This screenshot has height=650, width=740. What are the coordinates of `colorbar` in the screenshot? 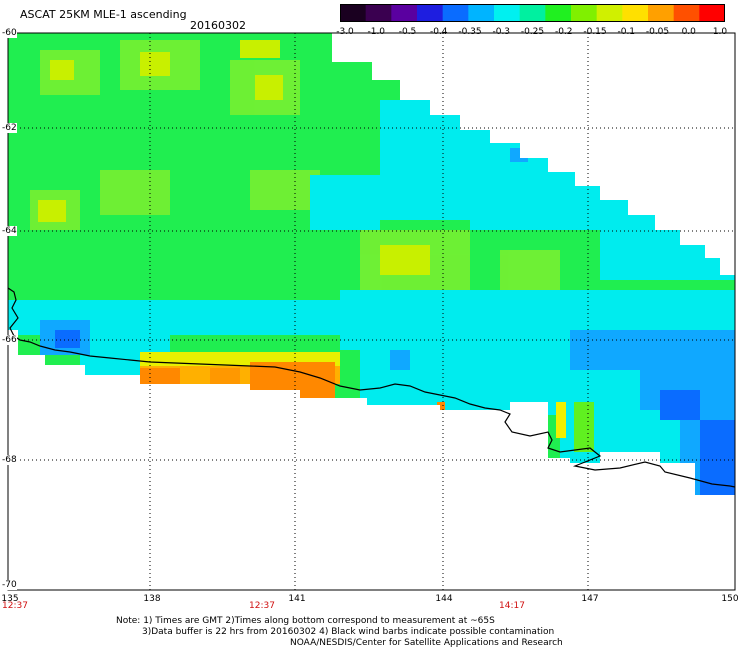 It's located at (532, 13).